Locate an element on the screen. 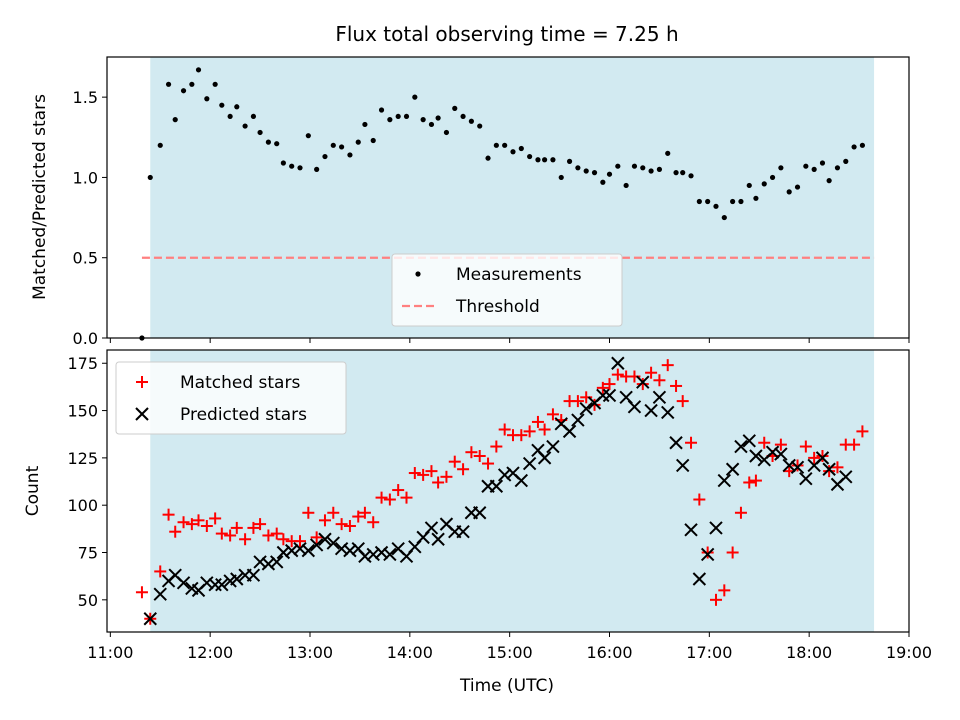 The width and height of the screenshot is (960, 720). x-tick-label: 15:00 is located at coordinates (510, 652).